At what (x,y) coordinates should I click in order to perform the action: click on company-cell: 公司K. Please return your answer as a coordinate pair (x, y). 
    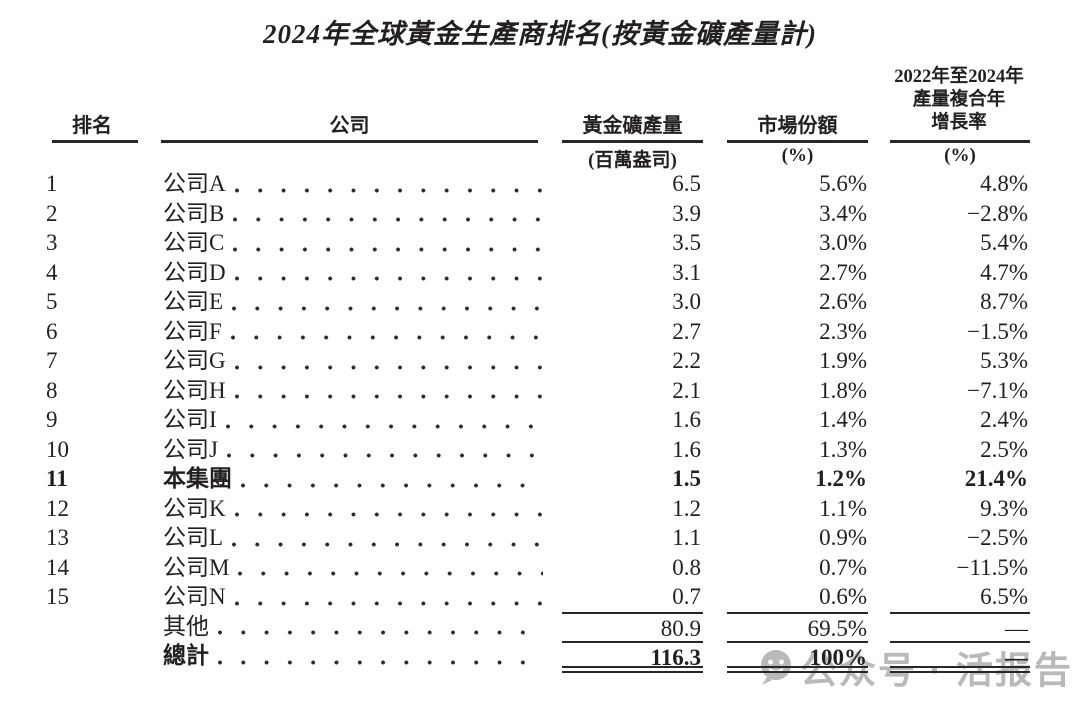
    Looking at the image, I should click on (354, 509).